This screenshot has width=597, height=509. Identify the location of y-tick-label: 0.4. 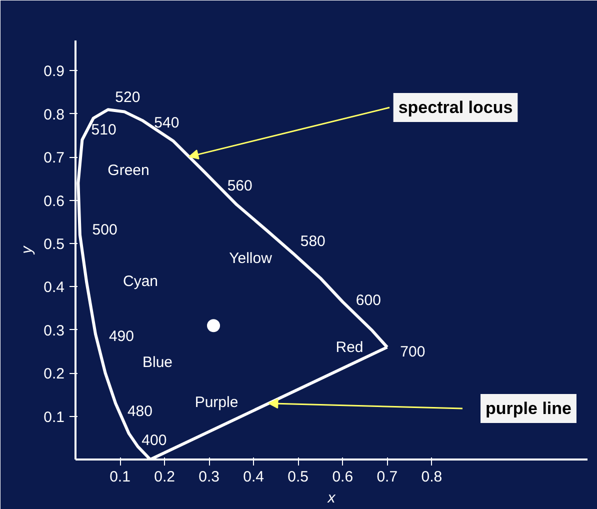
(54, 287).